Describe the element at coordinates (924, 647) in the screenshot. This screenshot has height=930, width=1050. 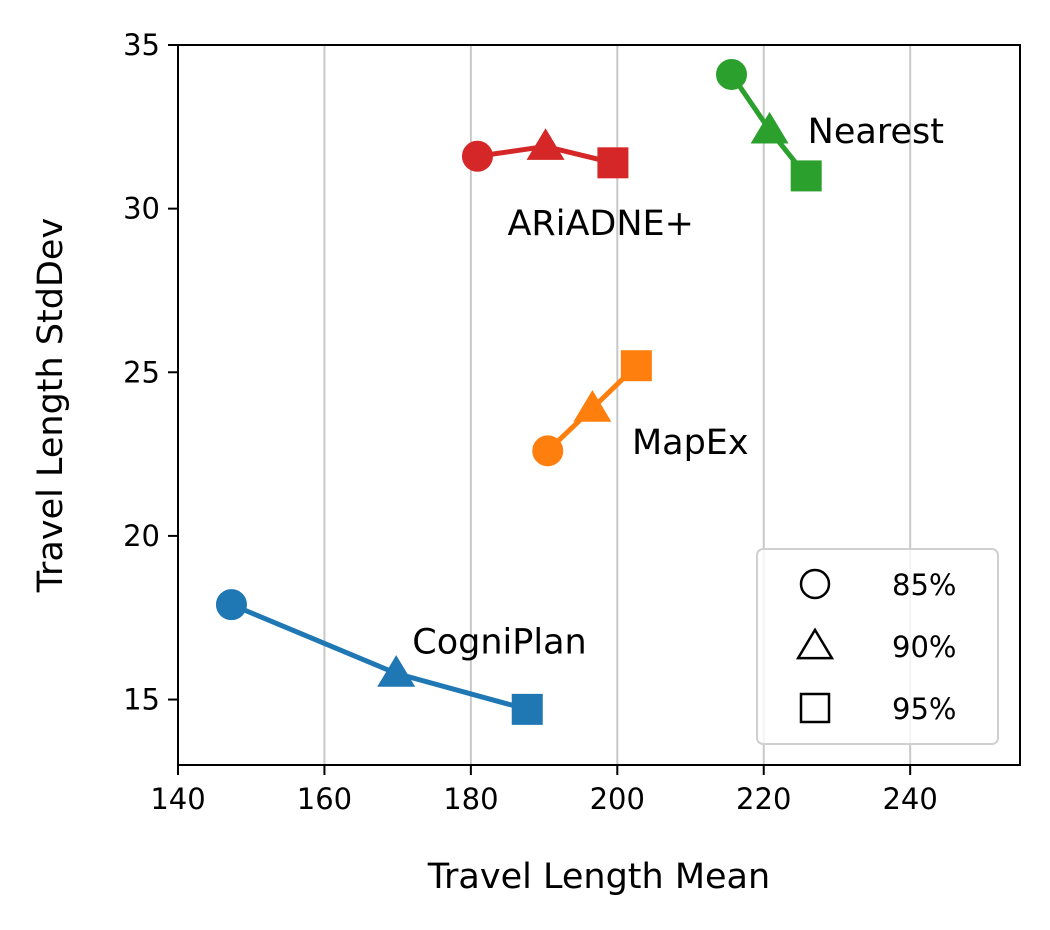
I see `legend-label: 90%` at that location.